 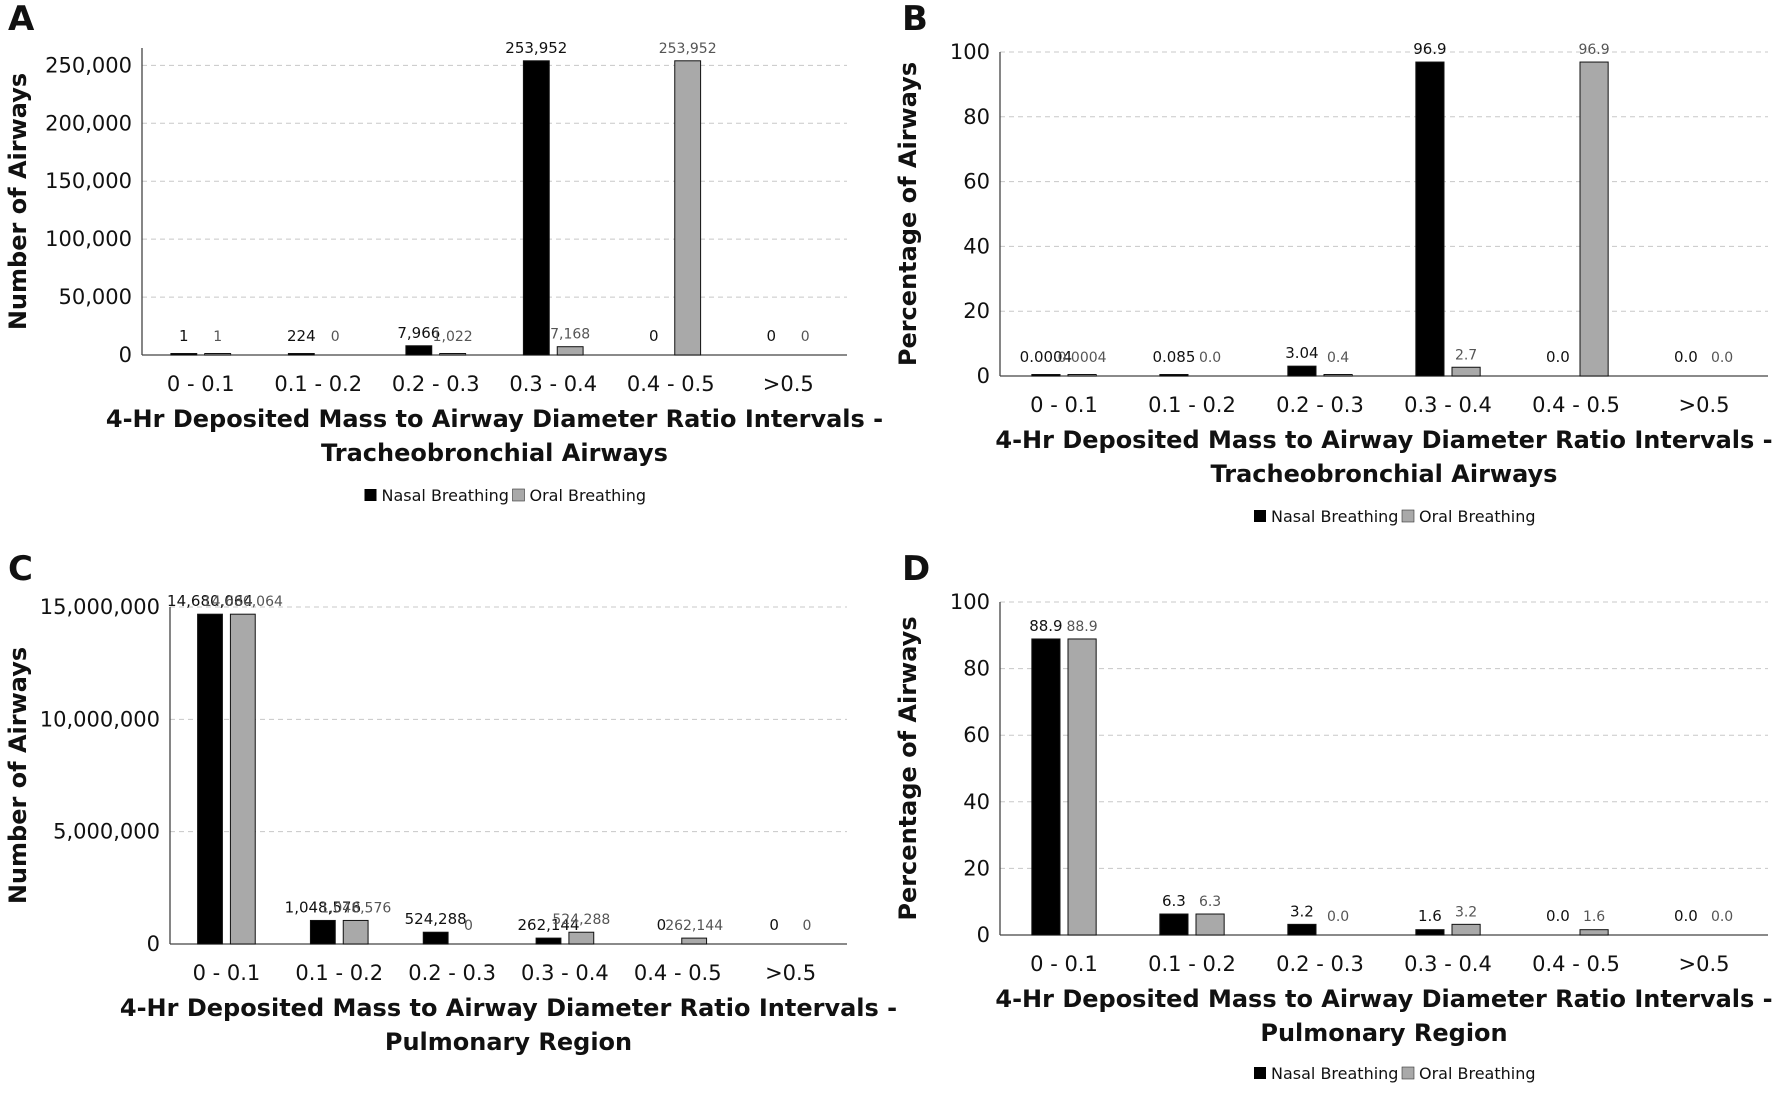 What do you see at coordinates (1593, 50) in the screenshot?
I see `value-label-oral: 96.9` at bounding box center [1593, 50].